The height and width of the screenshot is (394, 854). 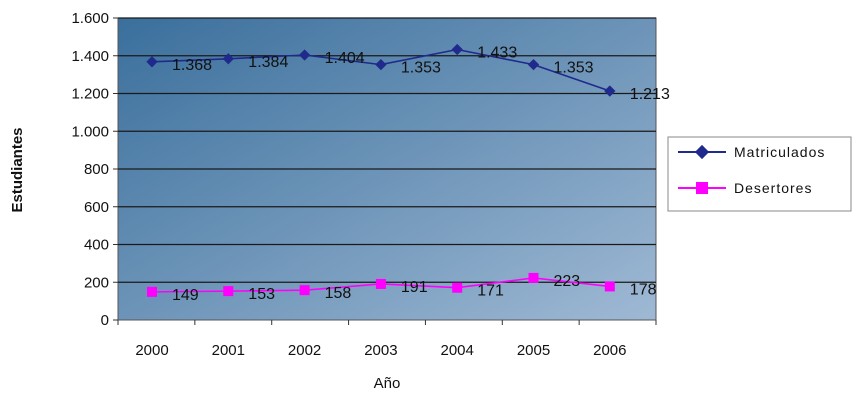 What do you see at coordinates (192, 65) in the screenshot?
I see `data-label: 1.368` at bounding box center [192, 65].